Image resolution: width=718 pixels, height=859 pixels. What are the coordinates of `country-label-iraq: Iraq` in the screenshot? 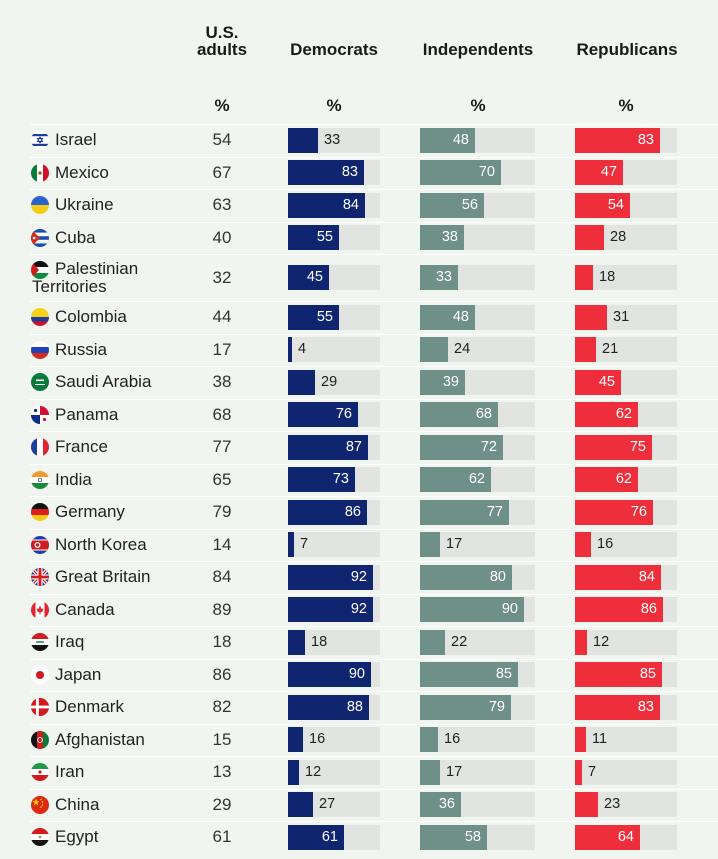 It's located at (70, 642).